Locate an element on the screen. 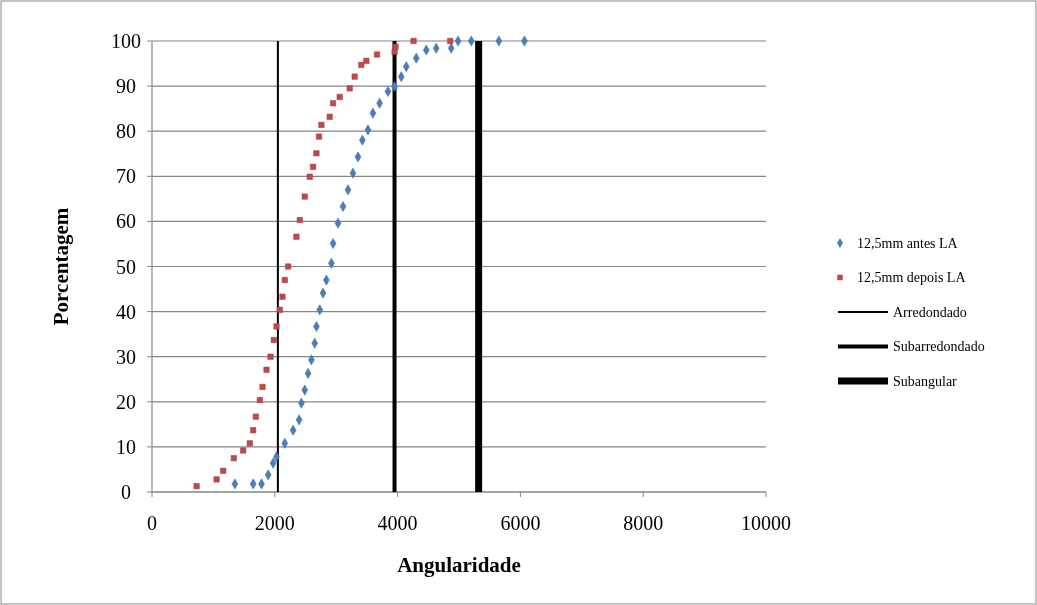 This screenshot has height=605, width=1037. x-axis-title: Angularidade is located at coordinates (459, 565).